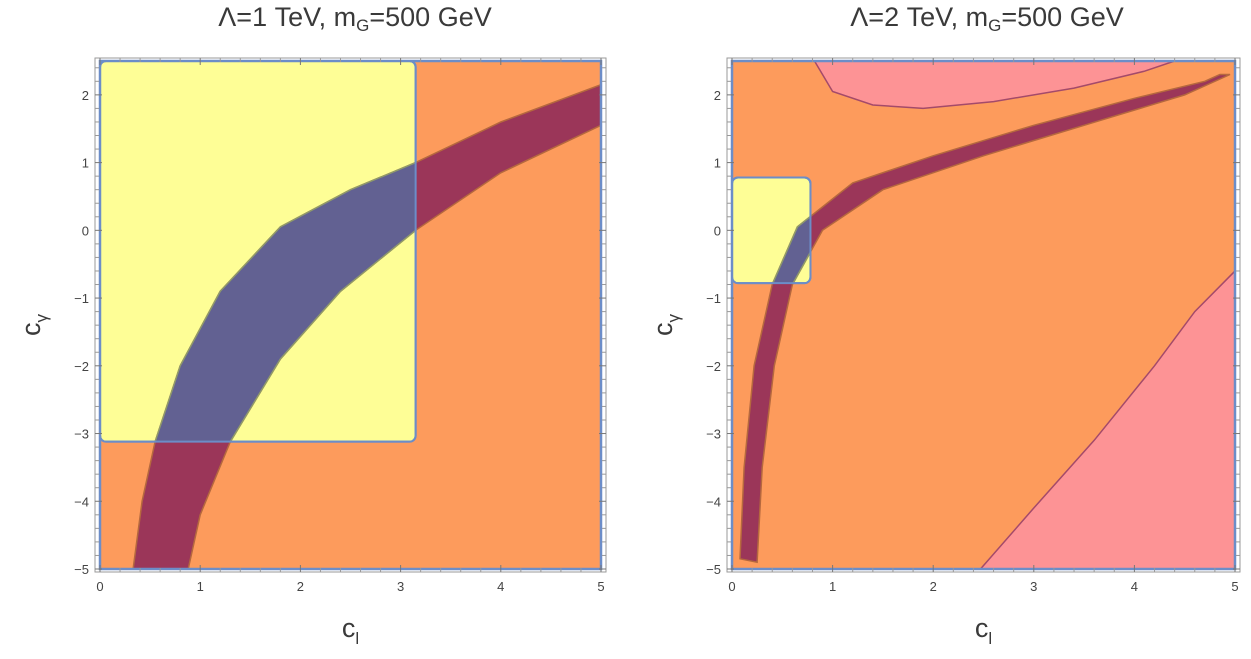  What do you see at coordinates (1107, 419) in the screenshot?
I see `pink-region-bottom` at bounding box center [1107, 419].